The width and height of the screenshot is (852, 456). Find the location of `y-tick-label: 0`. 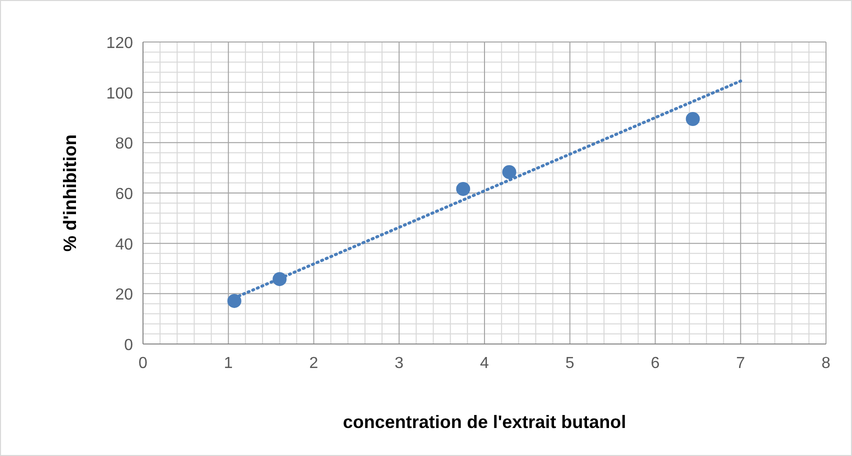

y-tick-label: 0 is located at coordinates (129, 345).